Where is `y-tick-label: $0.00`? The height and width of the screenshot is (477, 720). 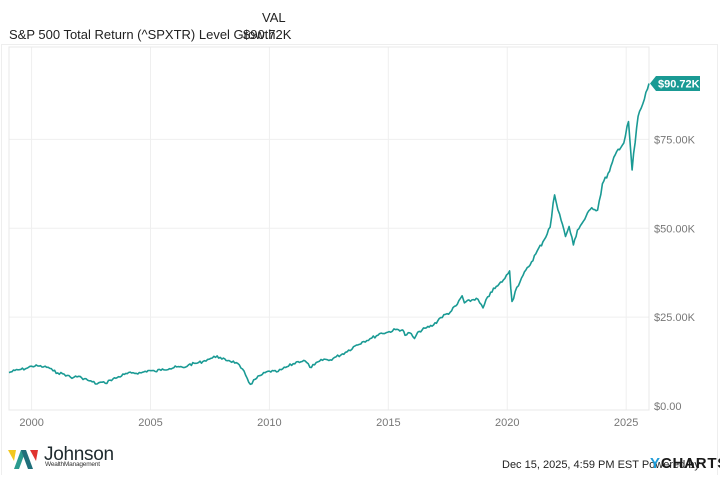 y-tick-label: $0.00 is located at coordinates (668, 407).